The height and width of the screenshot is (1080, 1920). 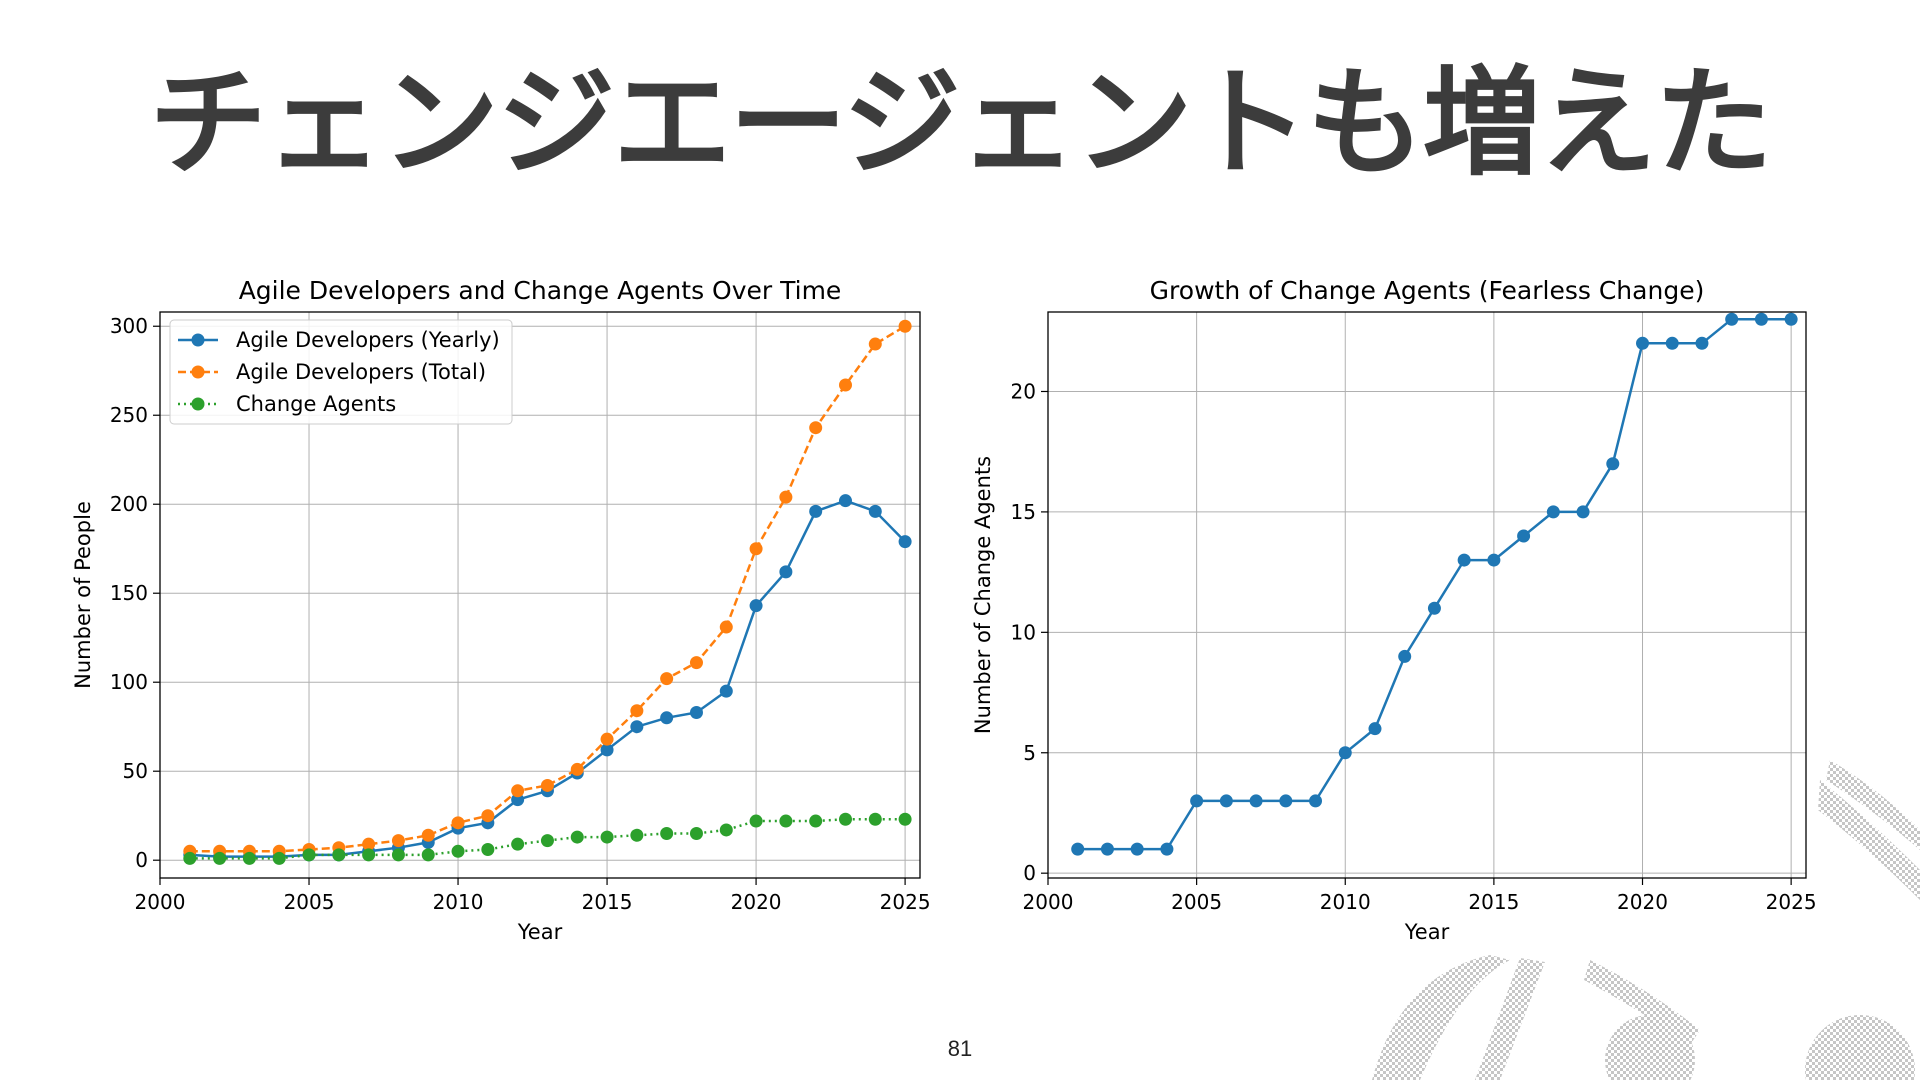 I want to click on y-tick-label: 250, so click(x=129, y=415).